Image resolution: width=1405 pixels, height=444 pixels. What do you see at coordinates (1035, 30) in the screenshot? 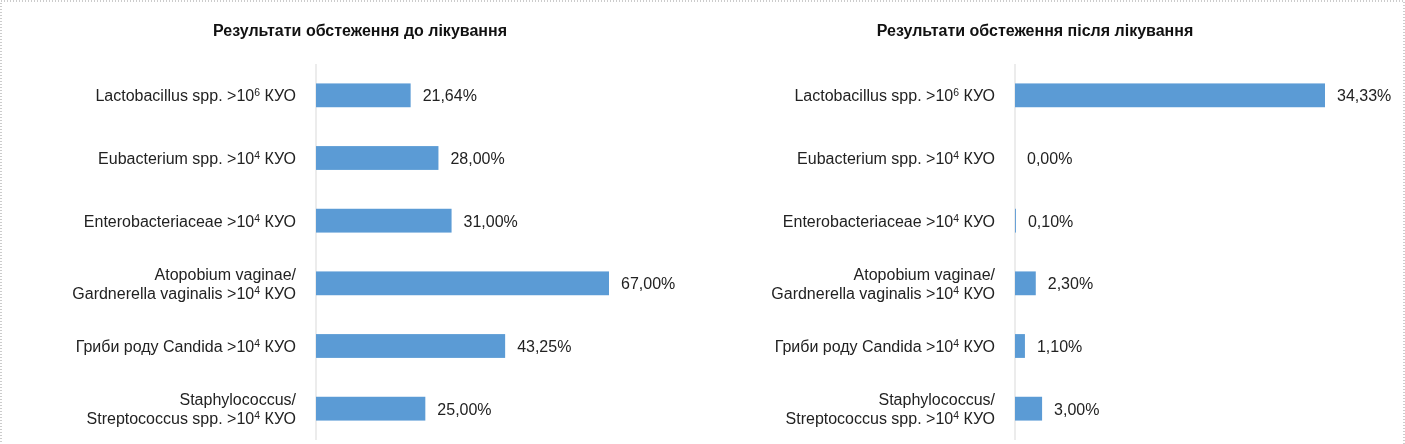
I see `chart-title: Результати обстеження після лікування` at bounding box center [1035, 30].